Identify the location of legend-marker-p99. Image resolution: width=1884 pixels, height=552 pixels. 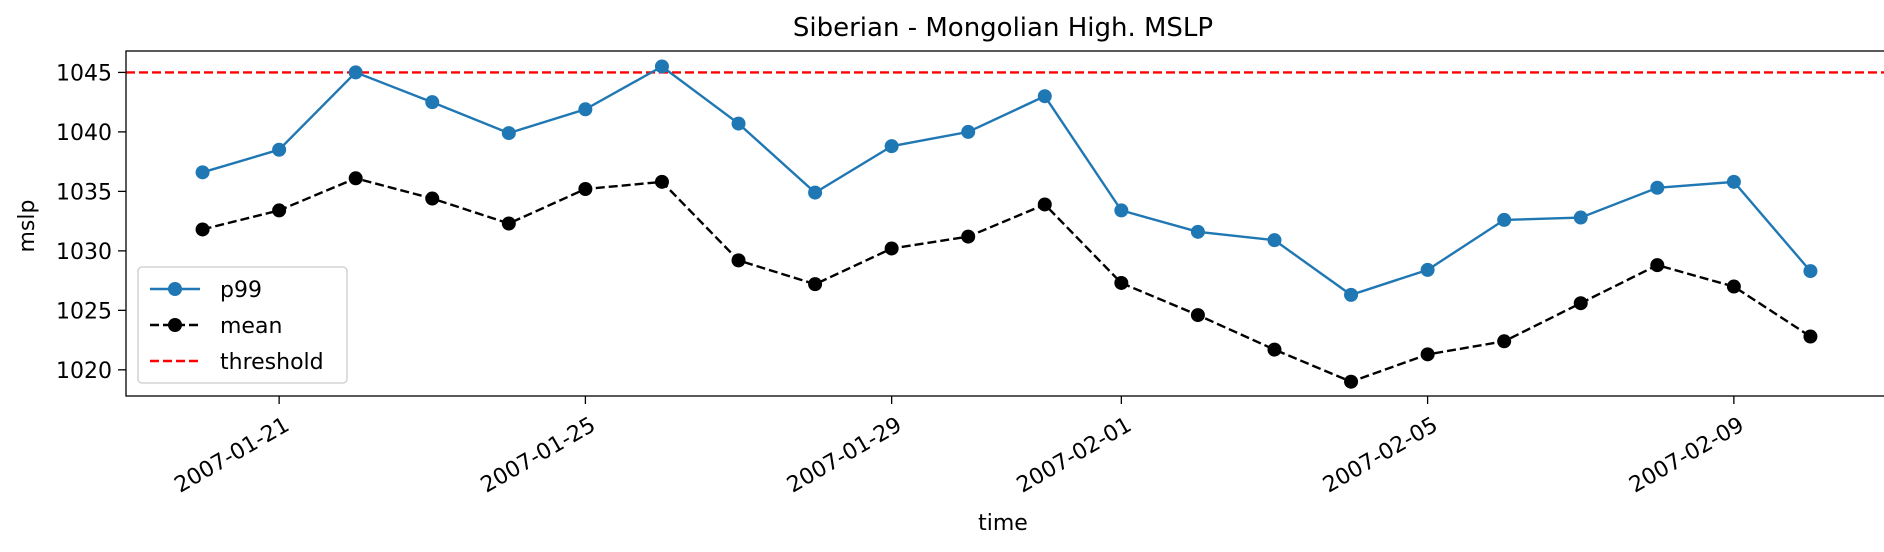
(175, 289).